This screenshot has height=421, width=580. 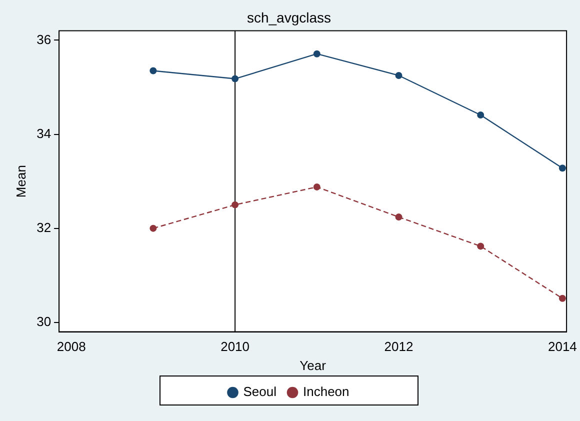 I want to click on x-tick-label: 2012, so click(x=399, y=346).